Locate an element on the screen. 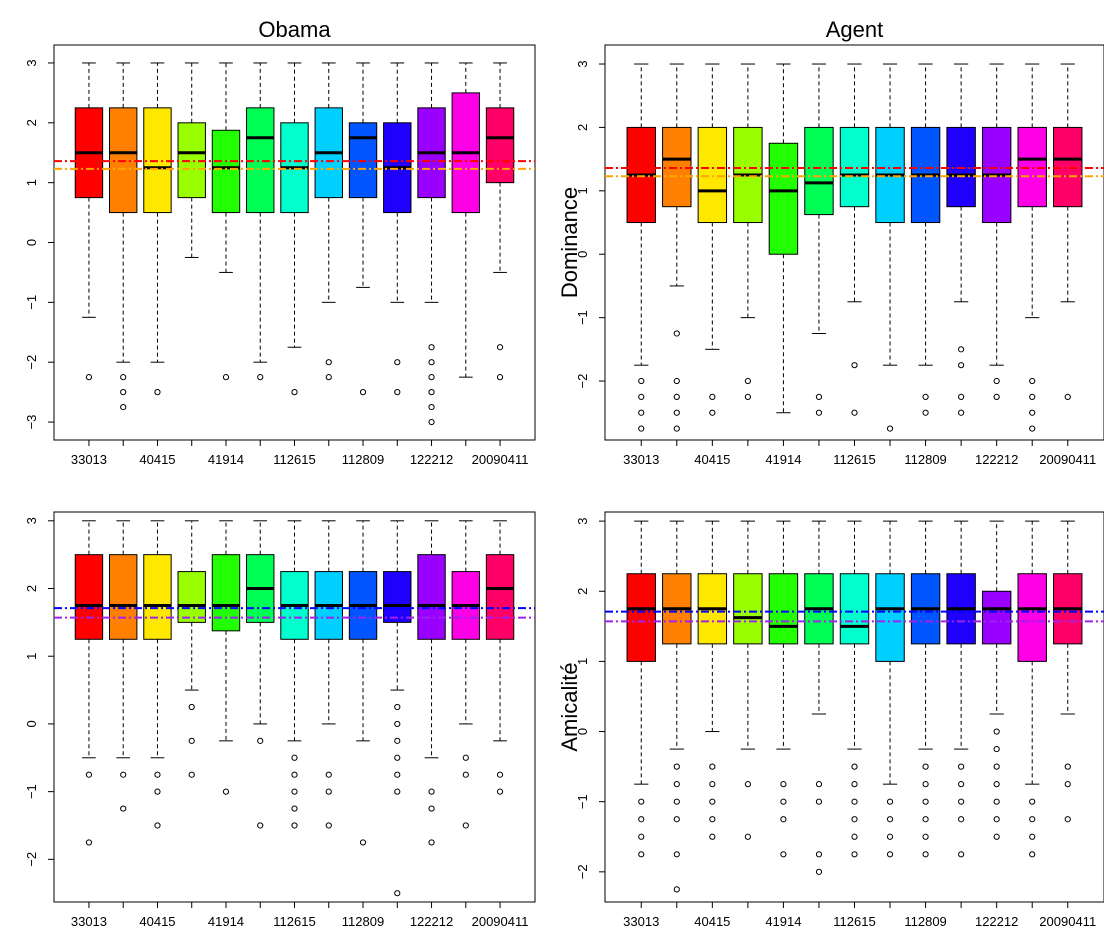  x-tick-label: 41914 is located at coordinates (783, 459).